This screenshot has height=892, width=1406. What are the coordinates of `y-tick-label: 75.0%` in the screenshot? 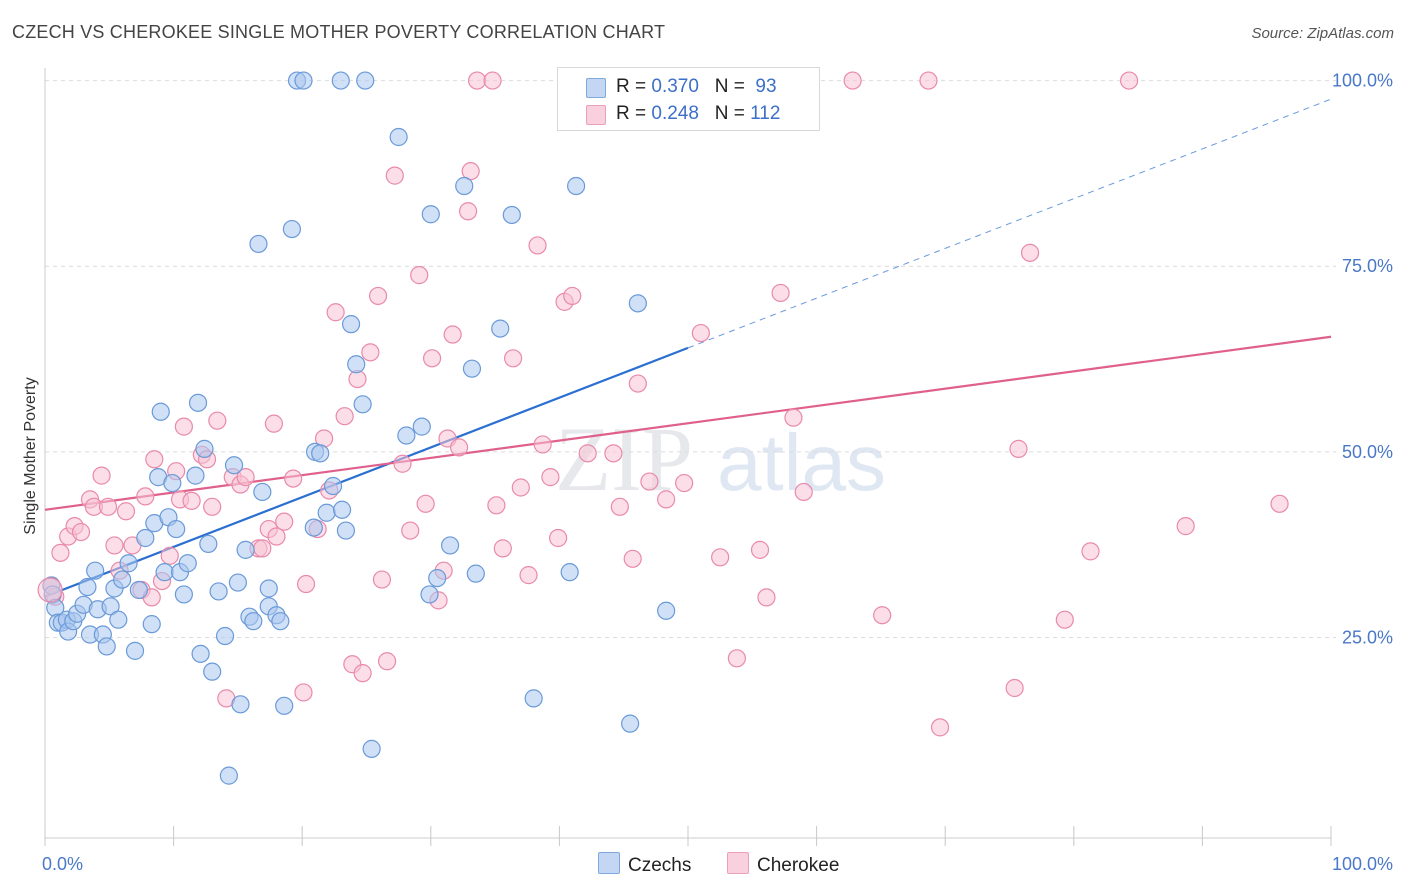 It's located at (1367, 266).